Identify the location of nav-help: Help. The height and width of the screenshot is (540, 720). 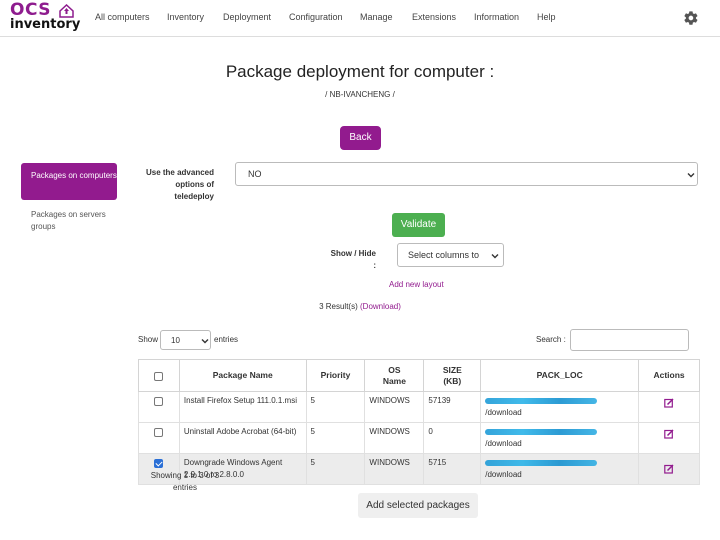
(546, 17).